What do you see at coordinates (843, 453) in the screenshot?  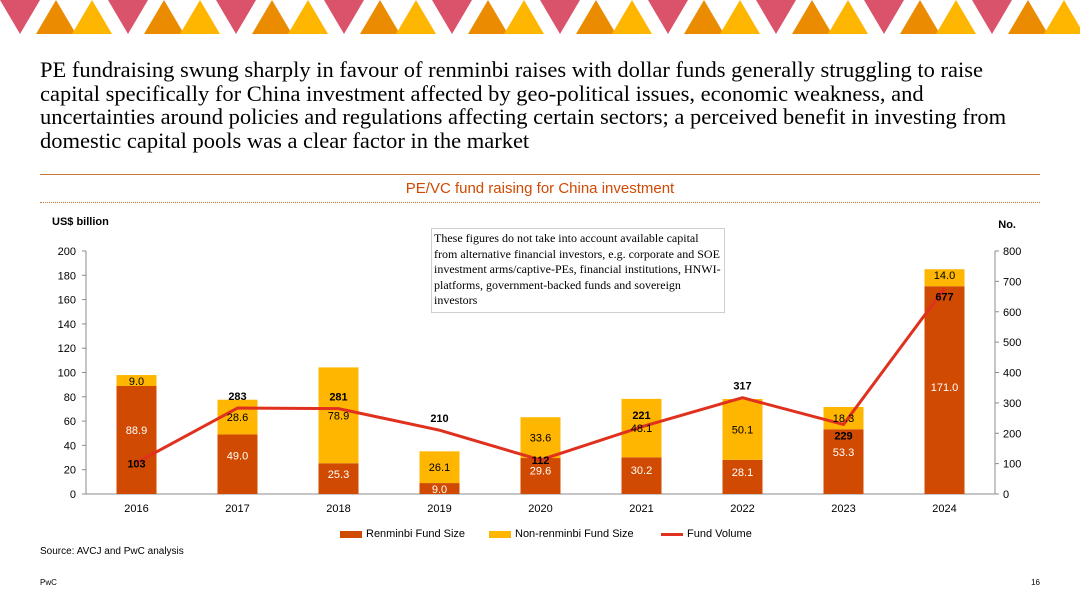 I see `data-label-renminbi: 53.3` at bounding box center [843, 453].